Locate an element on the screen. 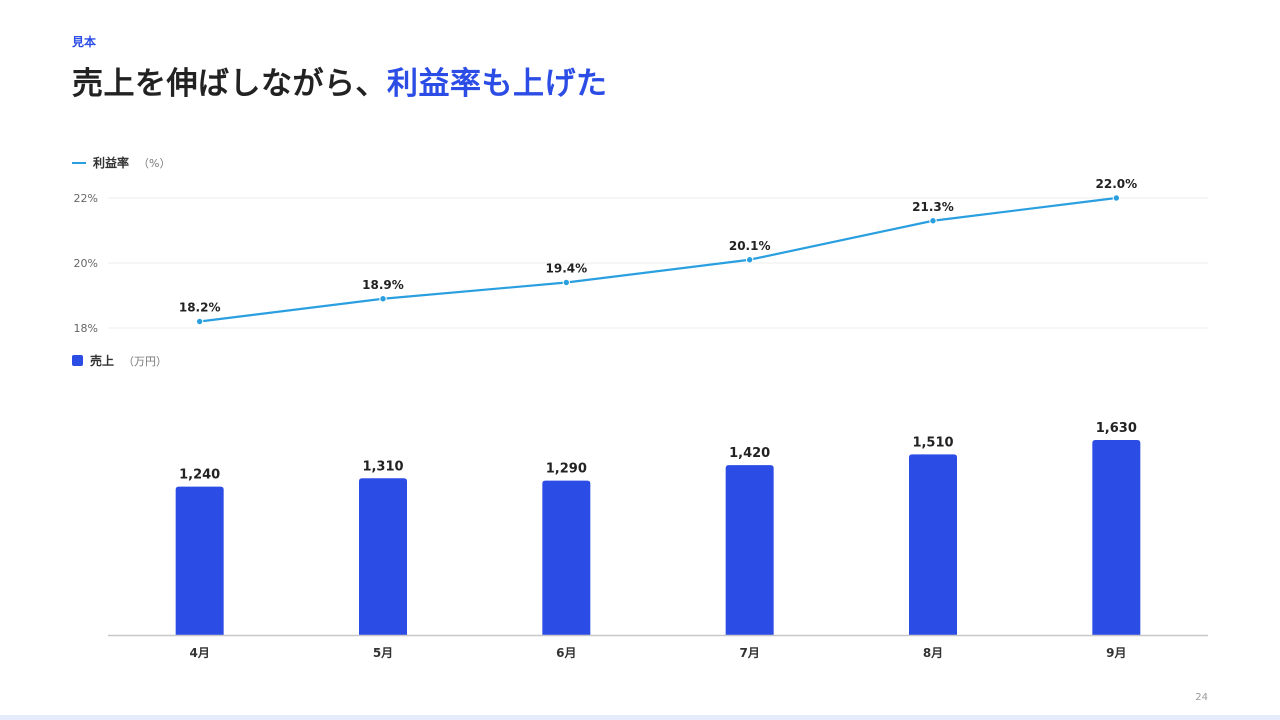 The image size is (1280, 720). legend-profit-rate: 利益率 （%） is located at coordinates (121, 162).